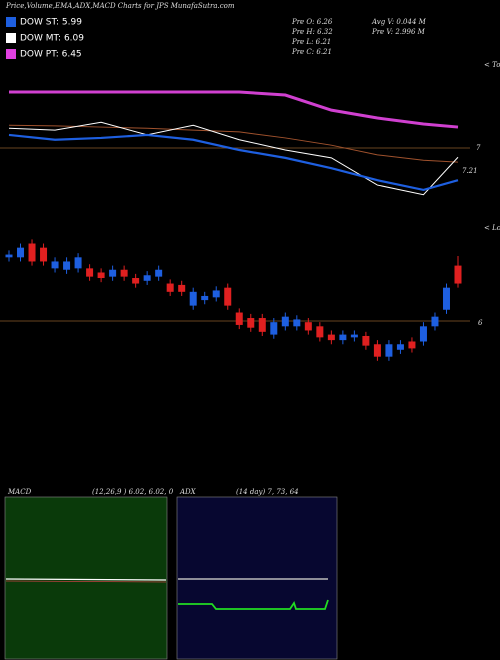  I want to click on stat-label: Avg V: 0.044 M, so click(399, 22).